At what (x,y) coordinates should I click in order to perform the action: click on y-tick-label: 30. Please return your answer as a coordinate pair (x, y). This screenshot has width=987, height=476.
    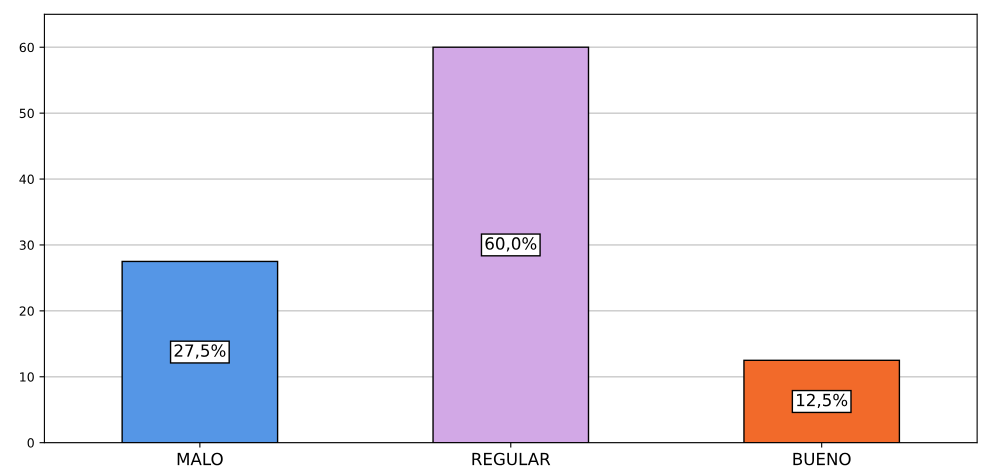
    Looking at the image, I should click on (27, 245).